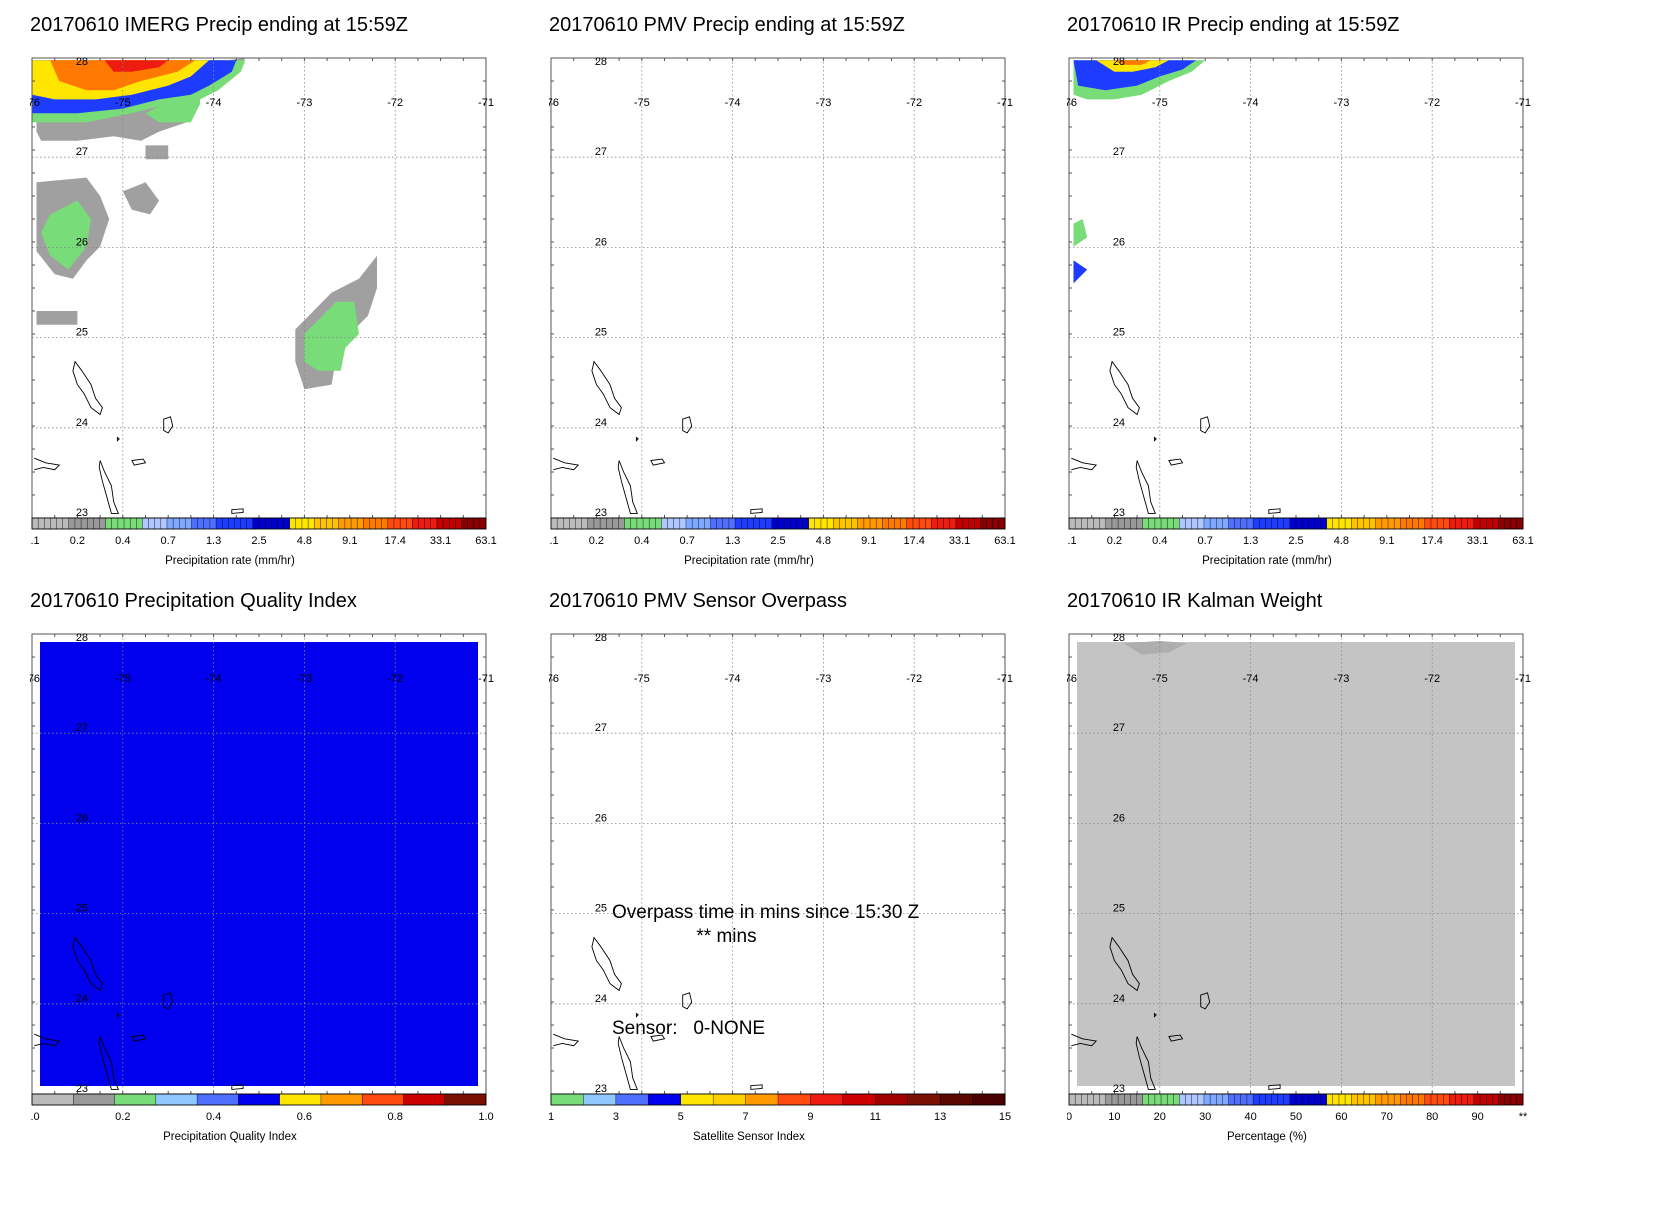  Describe the element at coordinates (82, 423) in the screenshot. I see `latitude-label: 24` at that location.